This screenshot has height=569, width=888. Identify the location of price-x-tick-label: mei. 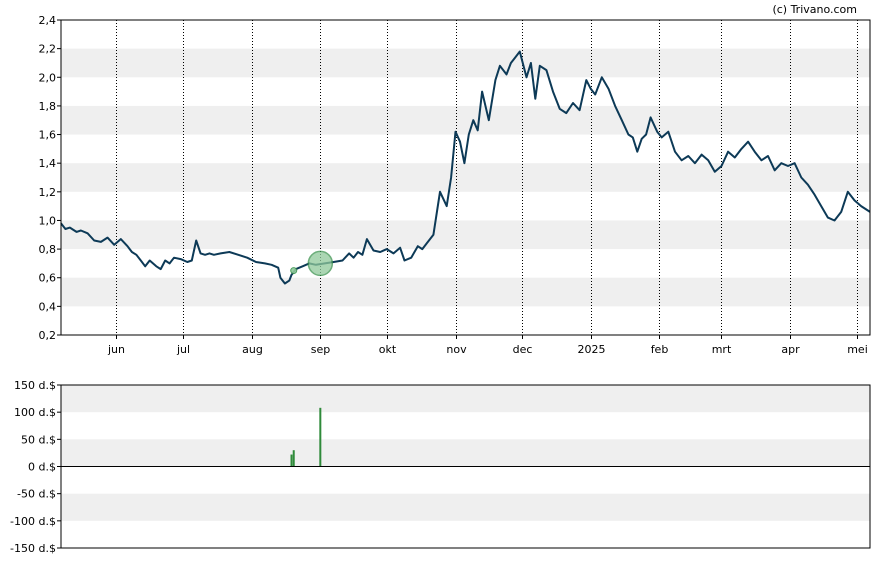
(857, 349).